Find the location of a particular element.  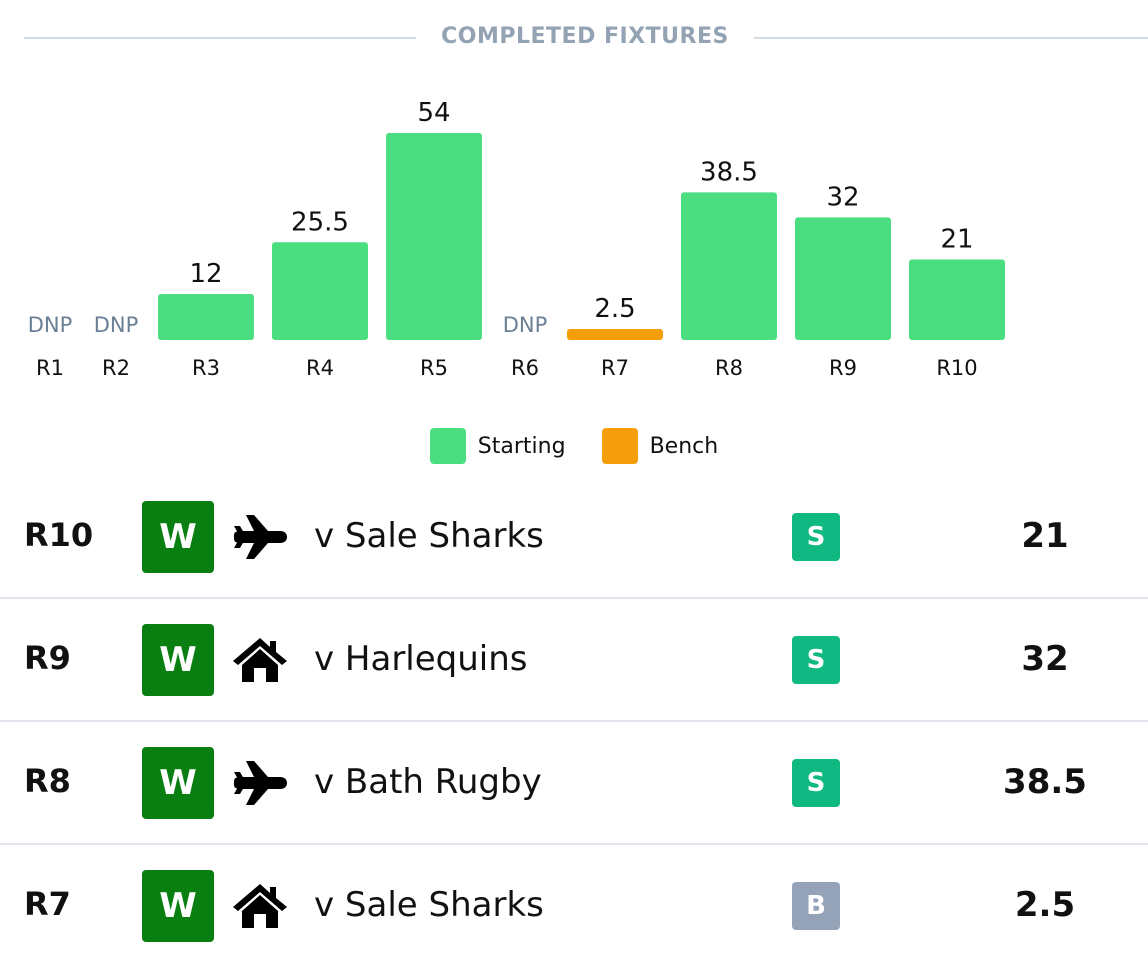

role-badge: B is located at coordinates (816, 906).